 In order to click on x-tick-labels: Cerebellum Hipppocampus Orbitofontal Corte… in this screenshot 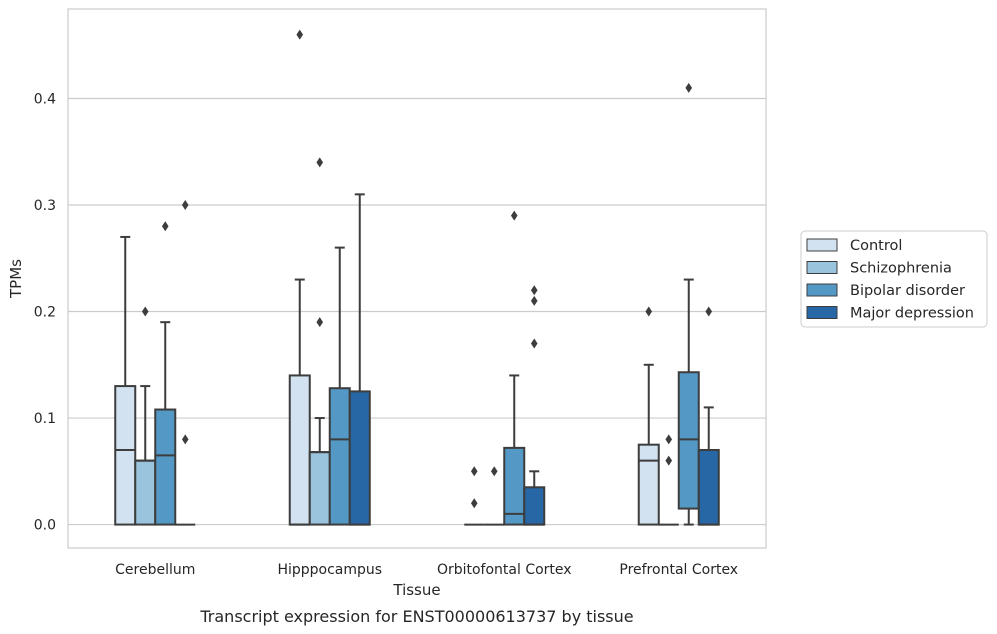, I will do `click(426, 570)`.